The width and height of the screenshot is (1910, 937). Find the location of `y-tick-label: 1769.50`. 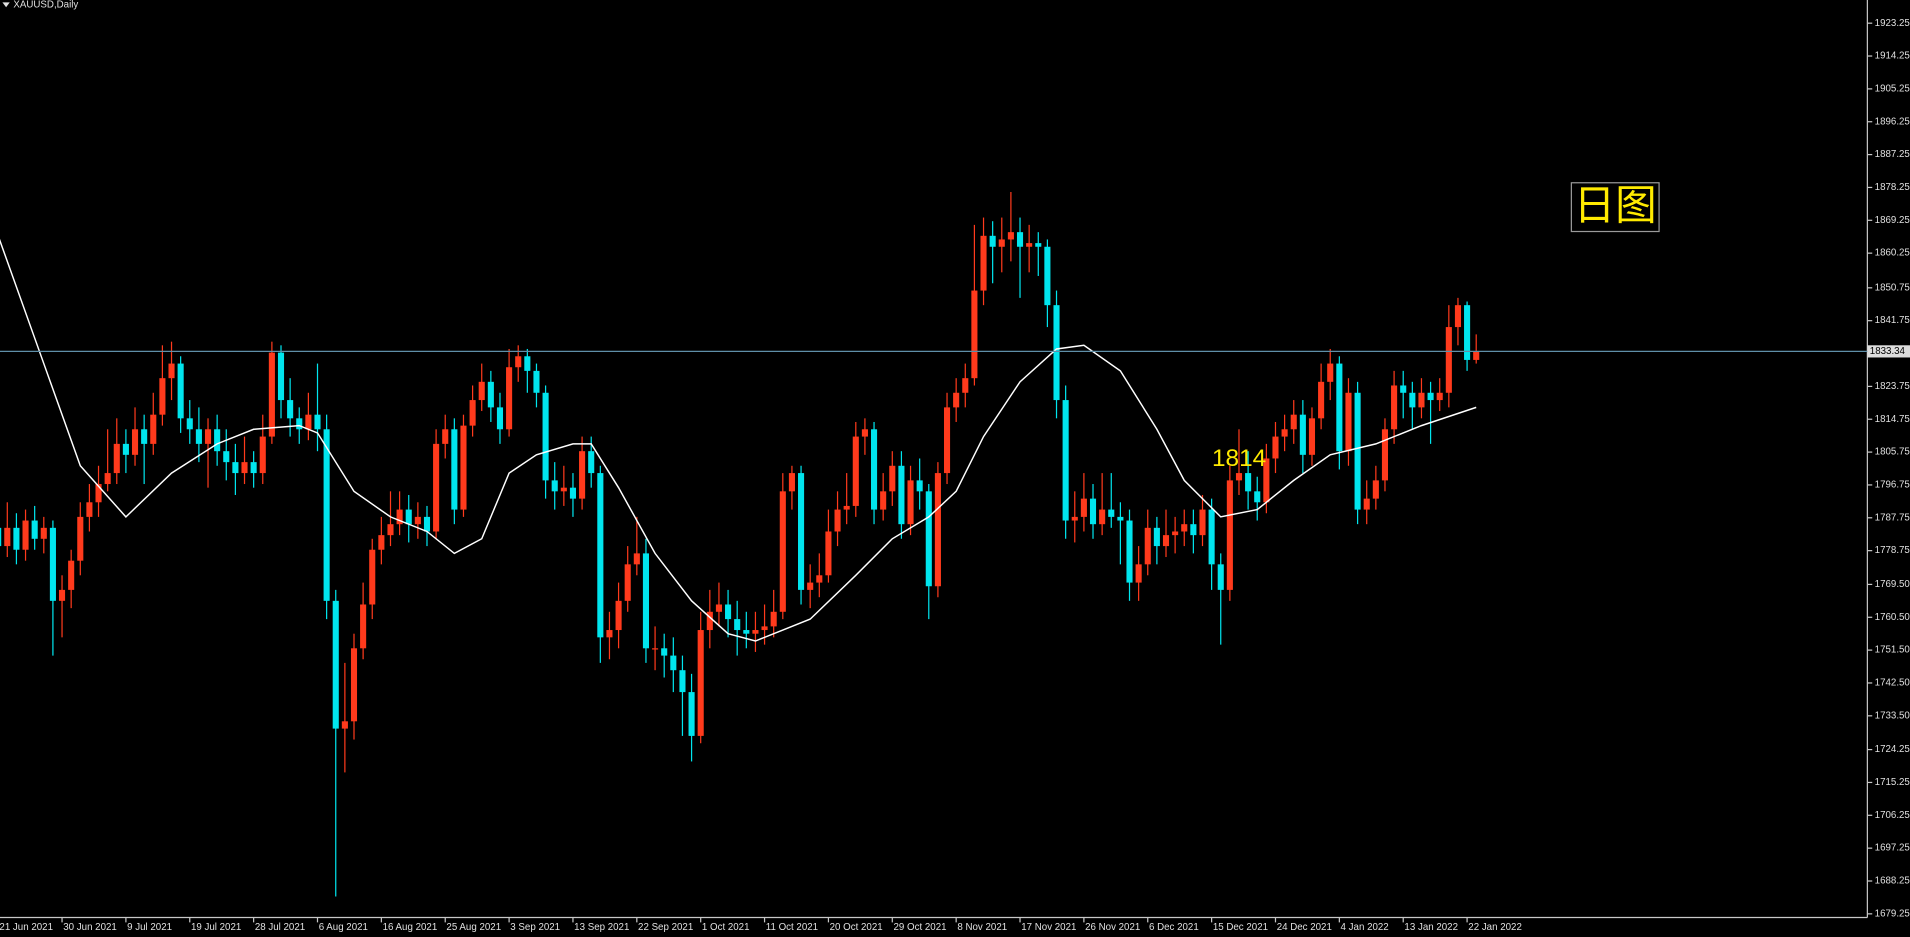

y-tick-label: 1769.50 is located at coordinates (1892, 584).